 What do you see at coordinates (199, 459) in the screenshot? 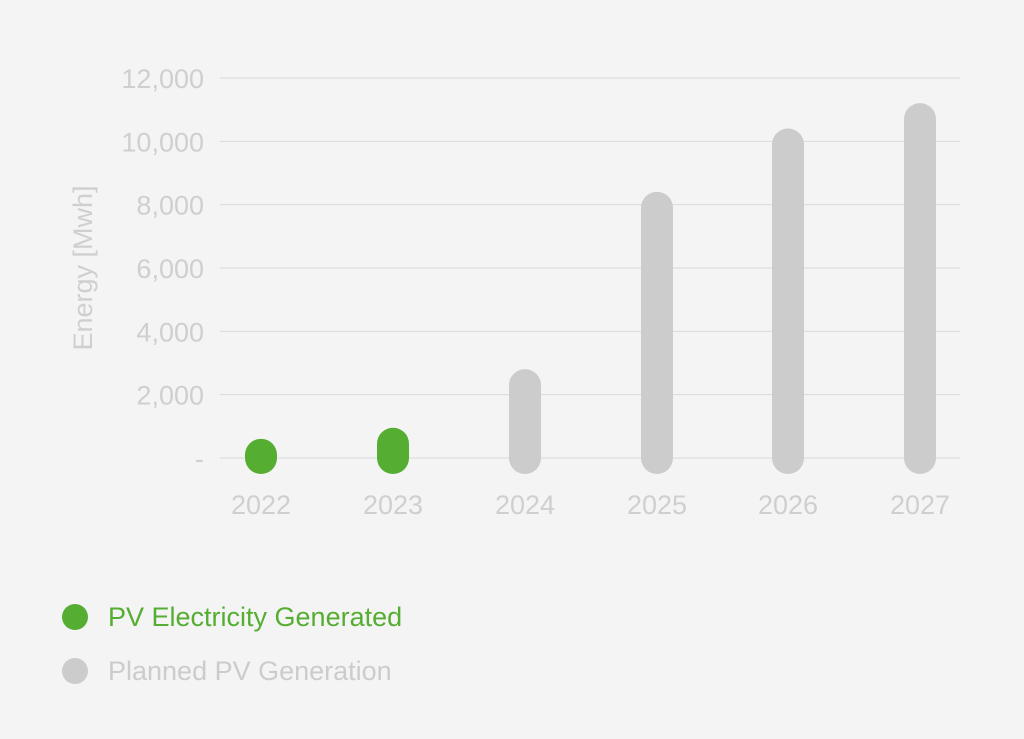
I see `y-tick-label: -` at bounding box center [199, 459].